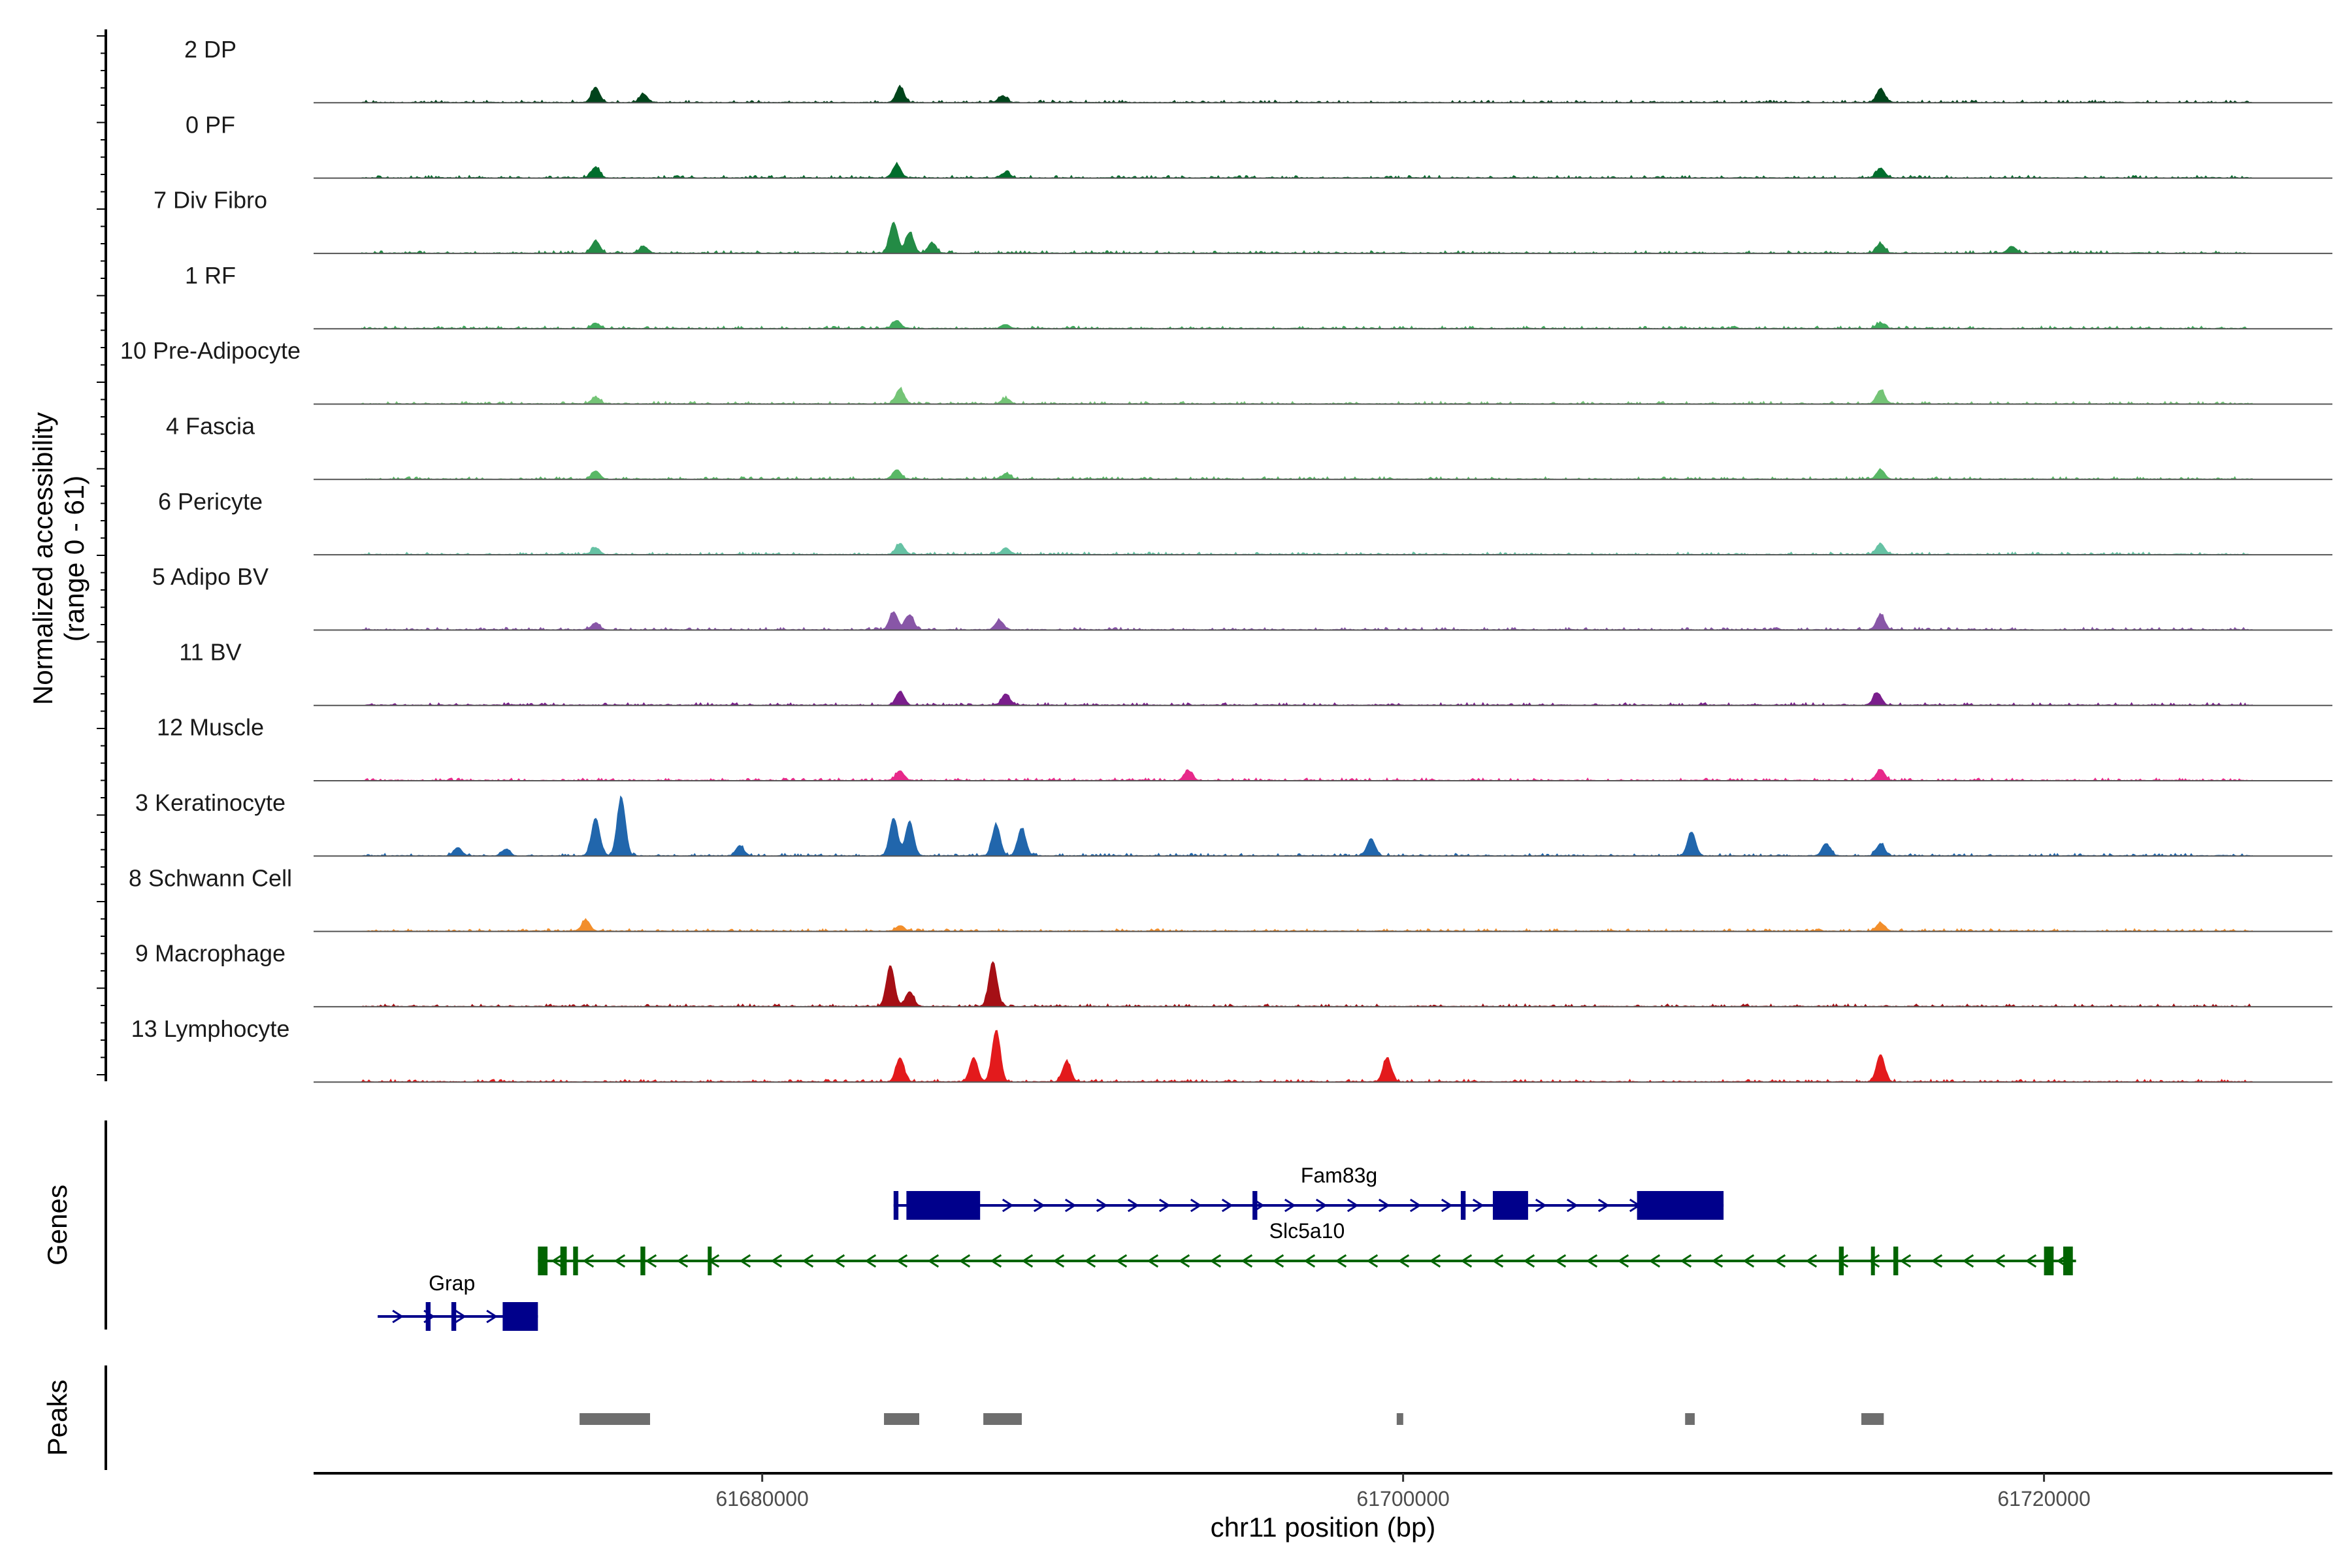 This screenshot has width=2352, height=1568. What do you see at coordinates (210, 576) in the screenshot?
I see `track-label: 5 Adipo BV` at bounding box center [210, 576].